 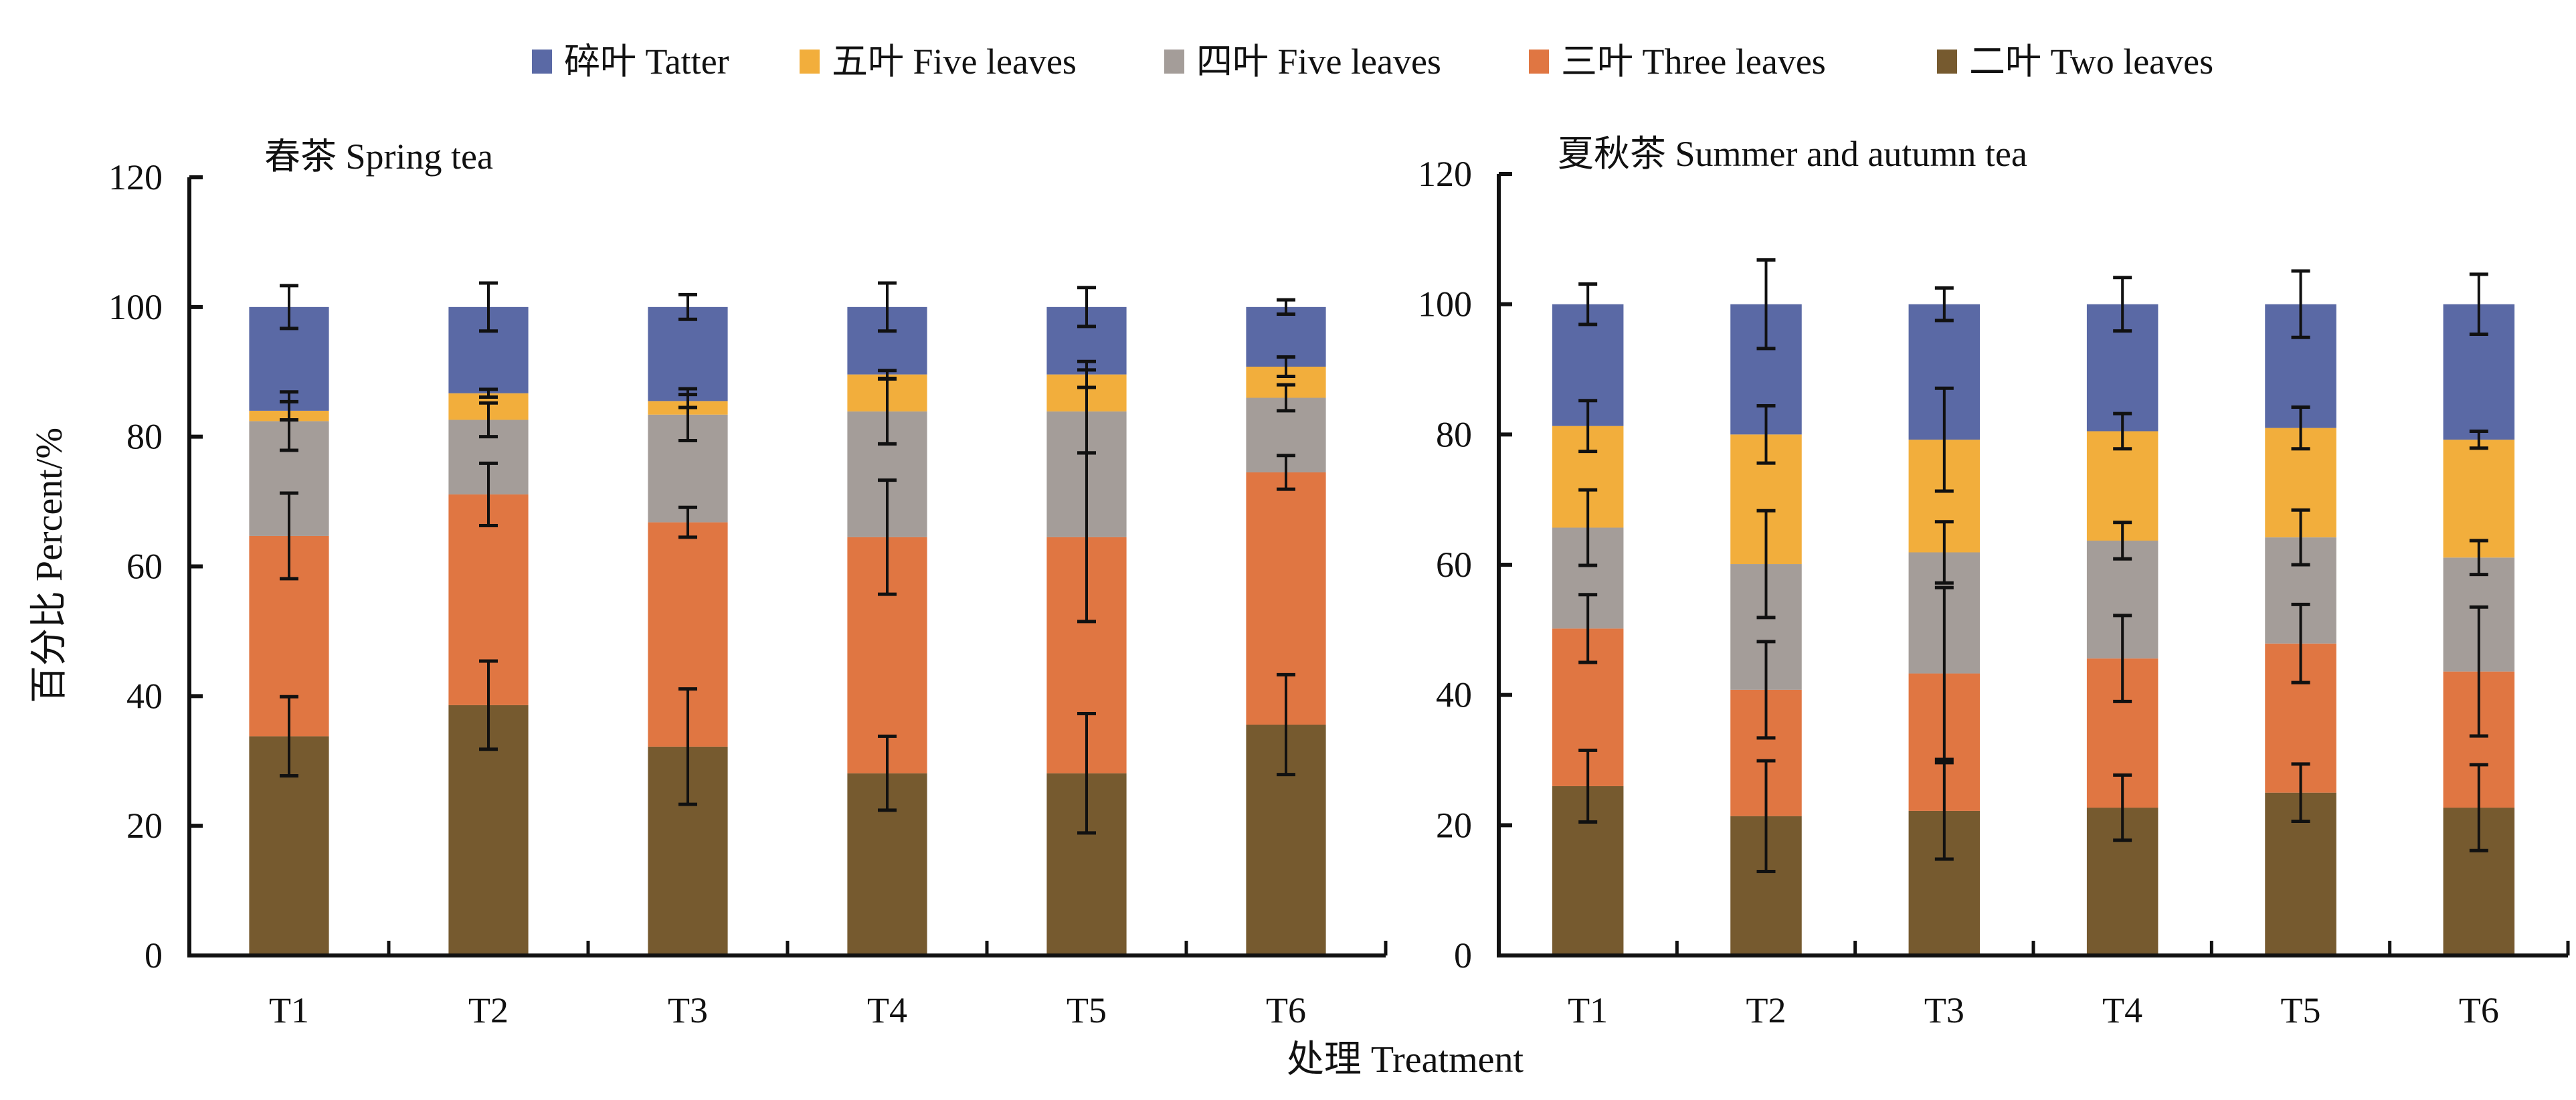 What do you see at coordinates (954, 61) in the screenshot?
I see `legend-label: 五叶 Five leaves` at bounding box center [954, 61].